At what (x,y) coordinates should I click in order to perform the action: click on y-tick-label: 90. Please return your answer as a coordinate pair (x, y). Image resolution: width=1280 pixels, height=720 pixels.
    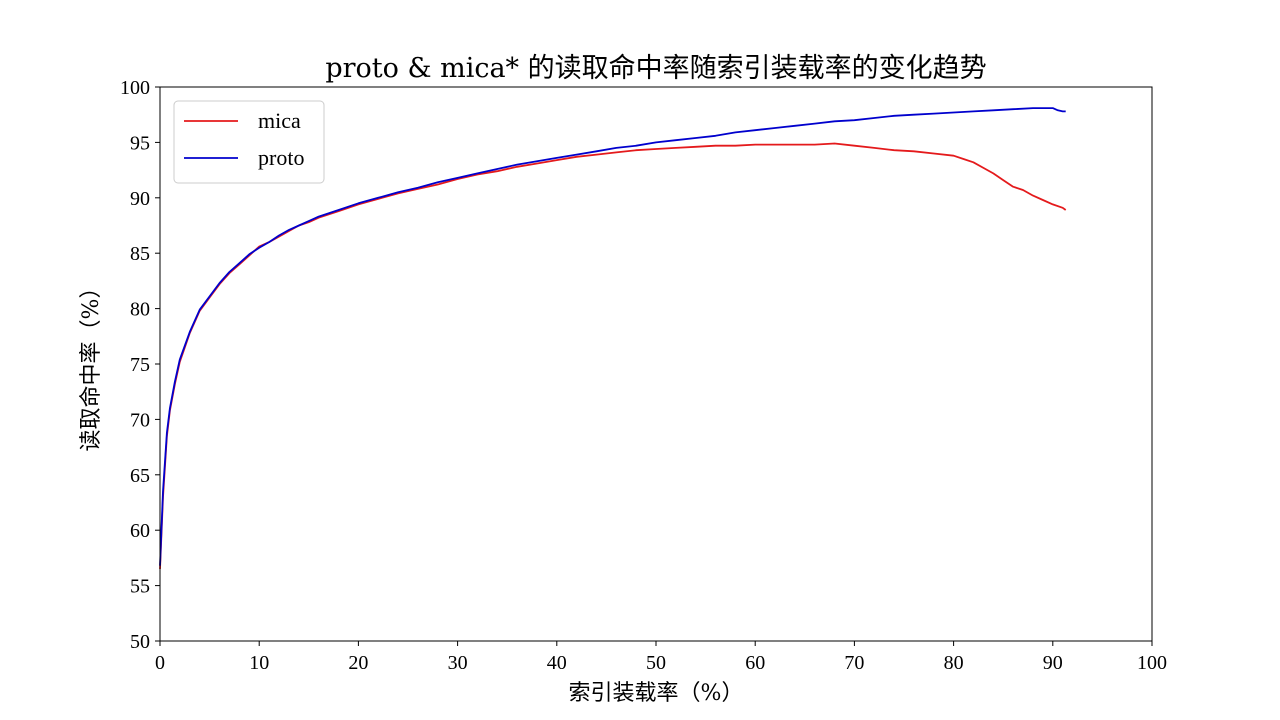
    Looking at the image, I should click on (140, 199).